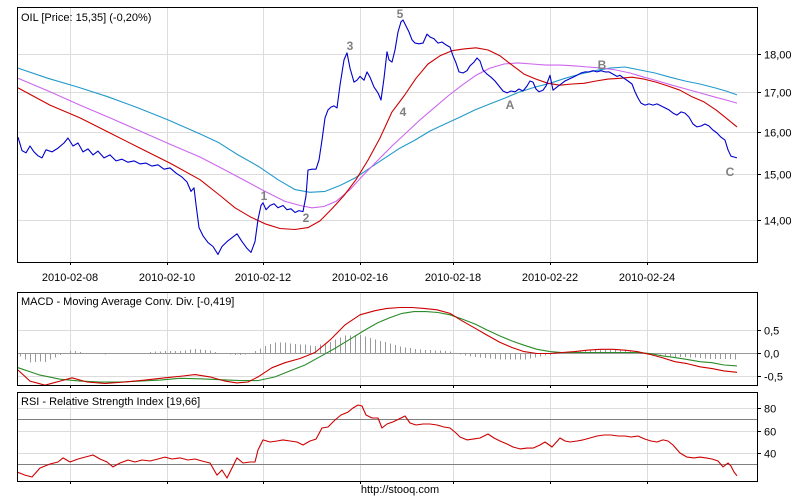 This screenshot has width=800, height=500. I want to click on y-axis-tick-label: 17,00, so click(778, 94).